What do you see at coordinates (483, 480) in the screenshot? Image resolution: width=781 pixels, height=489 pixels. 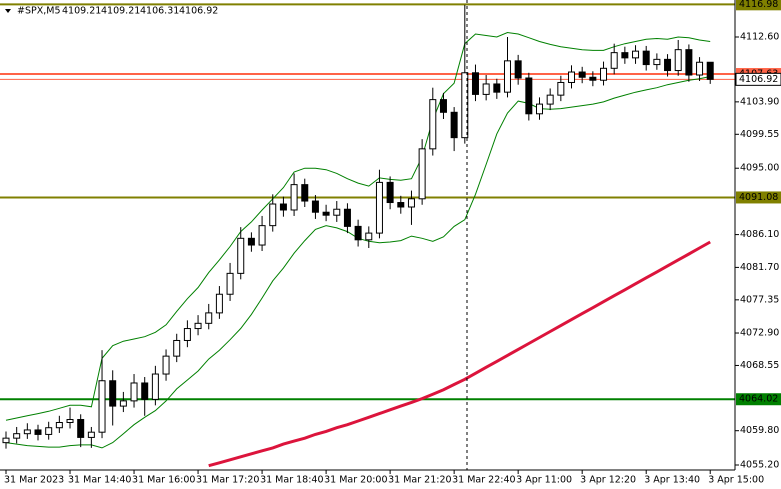 I see `x-tick-label: 31 Mar 22:40` at bounding box center [483, 480].